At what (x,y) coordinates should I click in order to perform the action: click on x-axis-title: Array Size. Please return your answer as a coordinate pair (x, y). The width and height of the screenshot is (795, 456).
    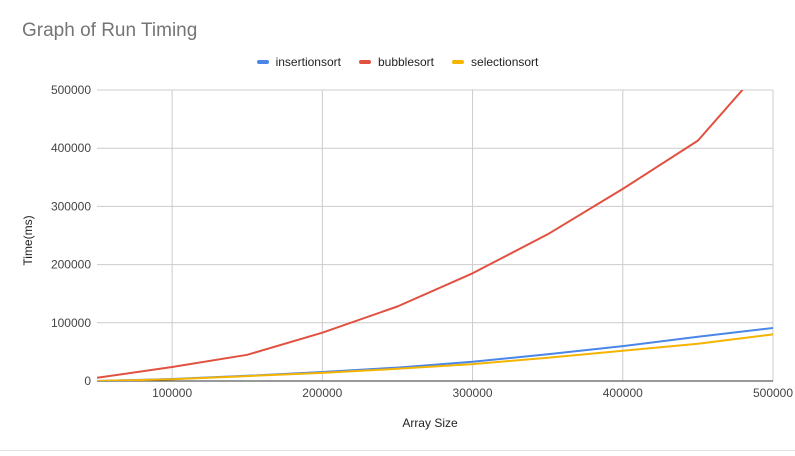
    Looking at the image, I should click on (430, 423).